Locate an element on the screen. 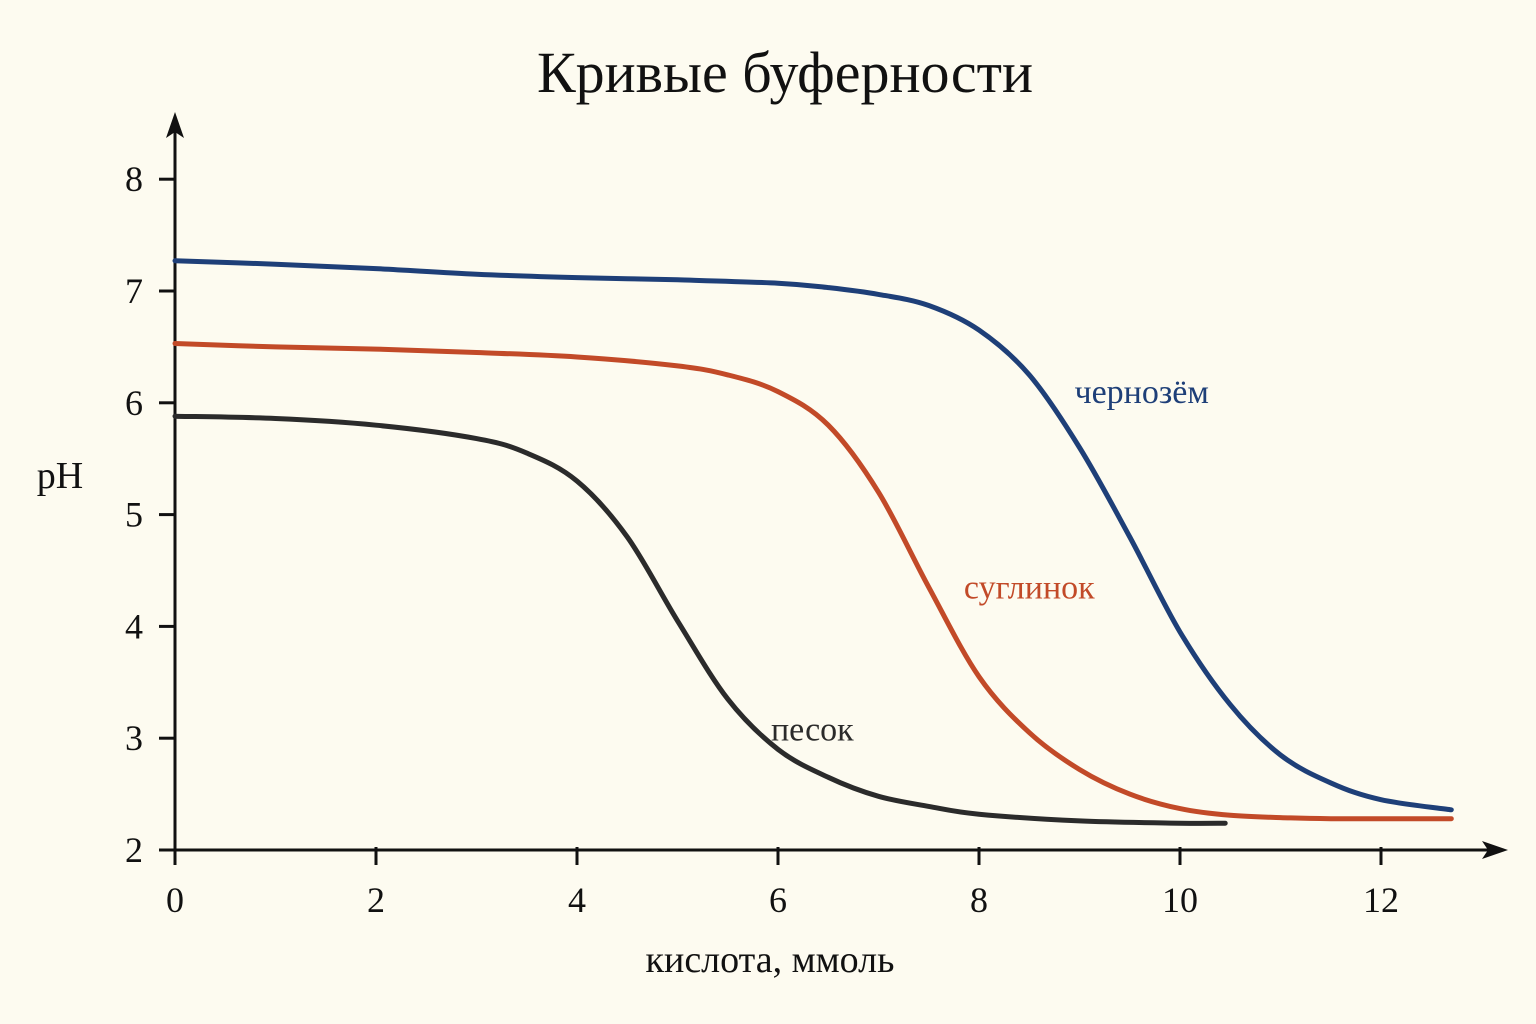  x-tick-label: 4 is located at coordinates (577, 900).